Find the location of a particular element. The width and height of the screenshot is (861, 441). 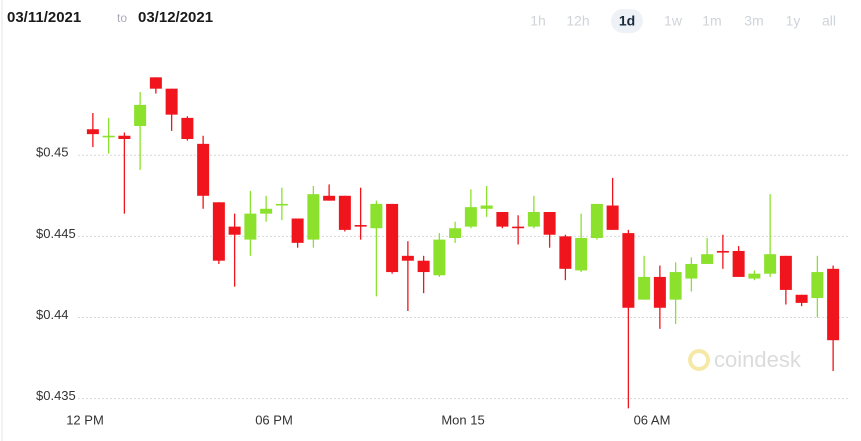

range-button: all is located at coordinates (829, 21).